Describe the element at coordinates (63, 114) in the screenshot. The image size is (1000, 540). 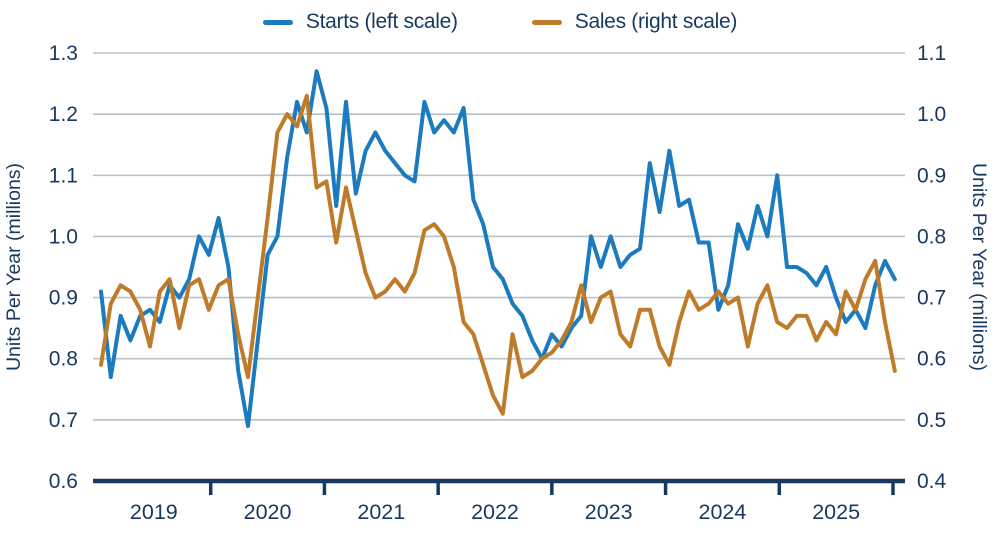
I see `left-axis-tick-label: 1.2` at that location.